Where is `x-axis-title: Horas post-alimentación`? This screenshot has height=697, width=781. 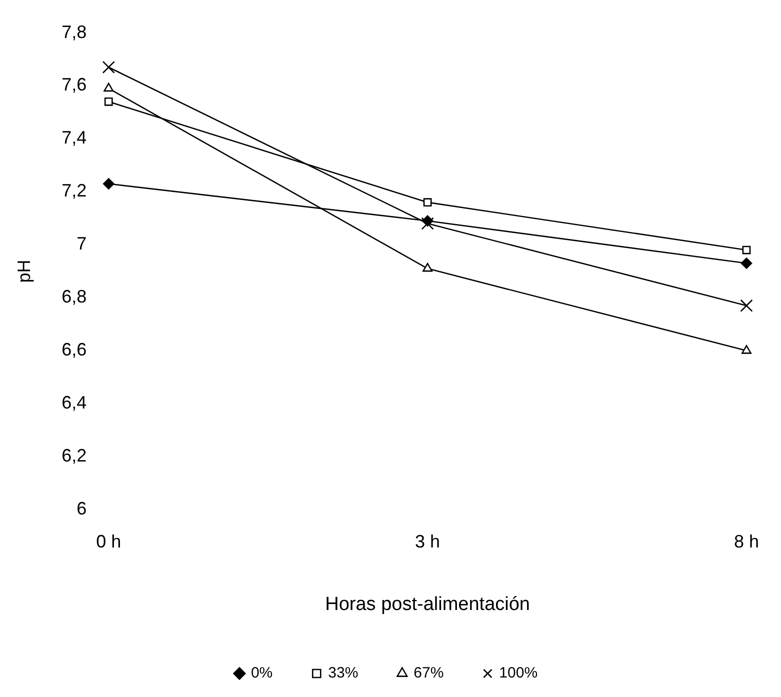 x-axis-title: Horas post-alimentación is located at coordinates (427, 604).